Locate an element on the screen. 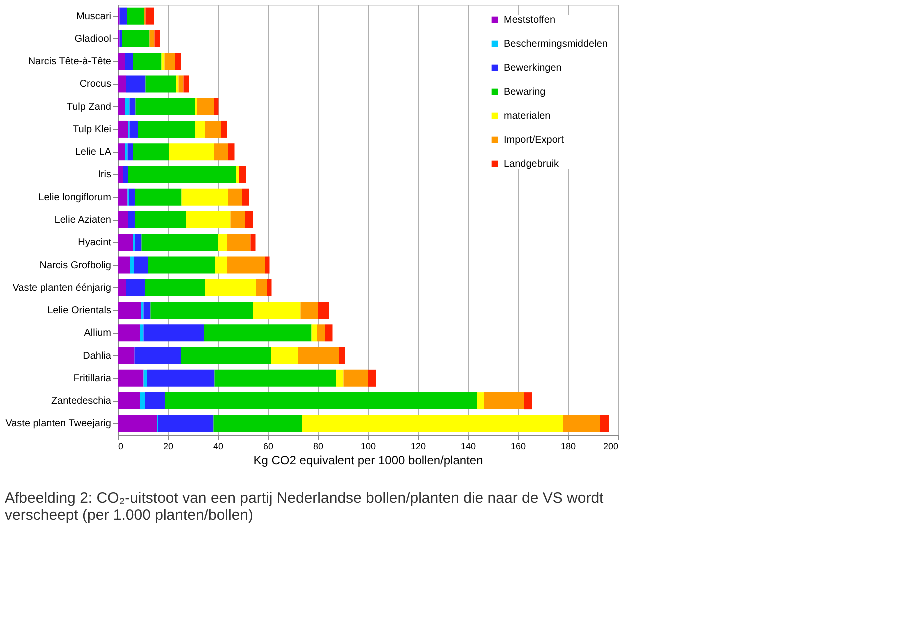  y-tick-label: Zantedeschia is located at coordinates (81, 402).